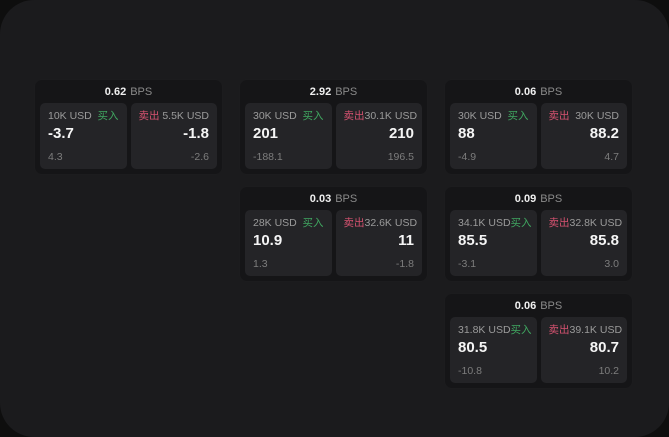 Image resolution: width=669 pixels, height=437 pixels. I want to click on card-header: 0.62 BPS, so click(128, 91).